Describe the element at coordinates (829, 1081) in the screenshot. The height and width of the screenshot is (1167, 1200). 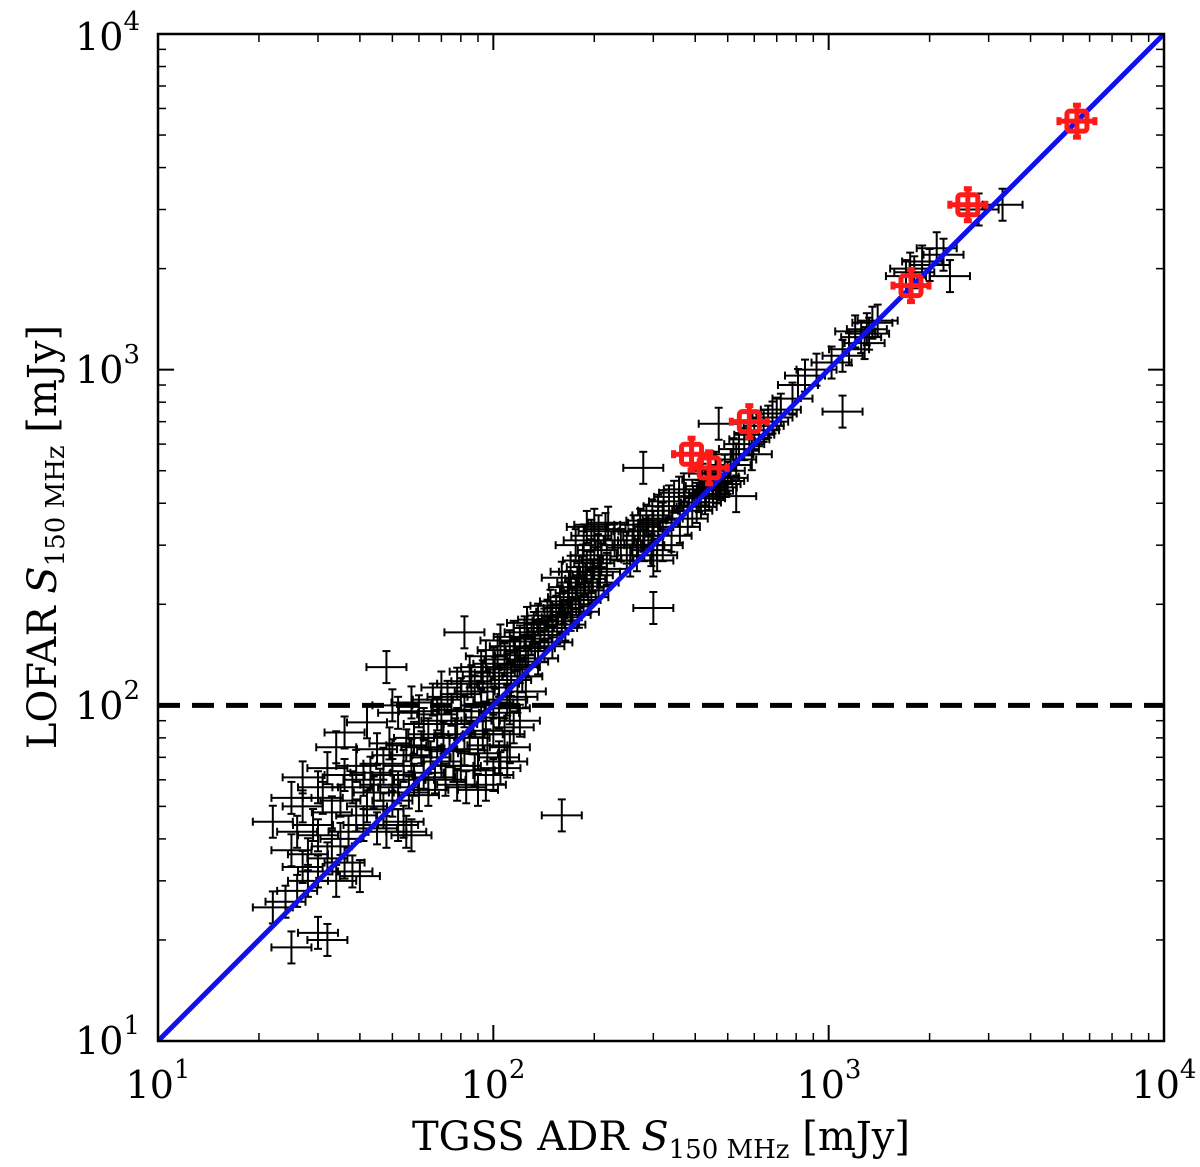
I see `x-tick-label-2: 10³` at that location.